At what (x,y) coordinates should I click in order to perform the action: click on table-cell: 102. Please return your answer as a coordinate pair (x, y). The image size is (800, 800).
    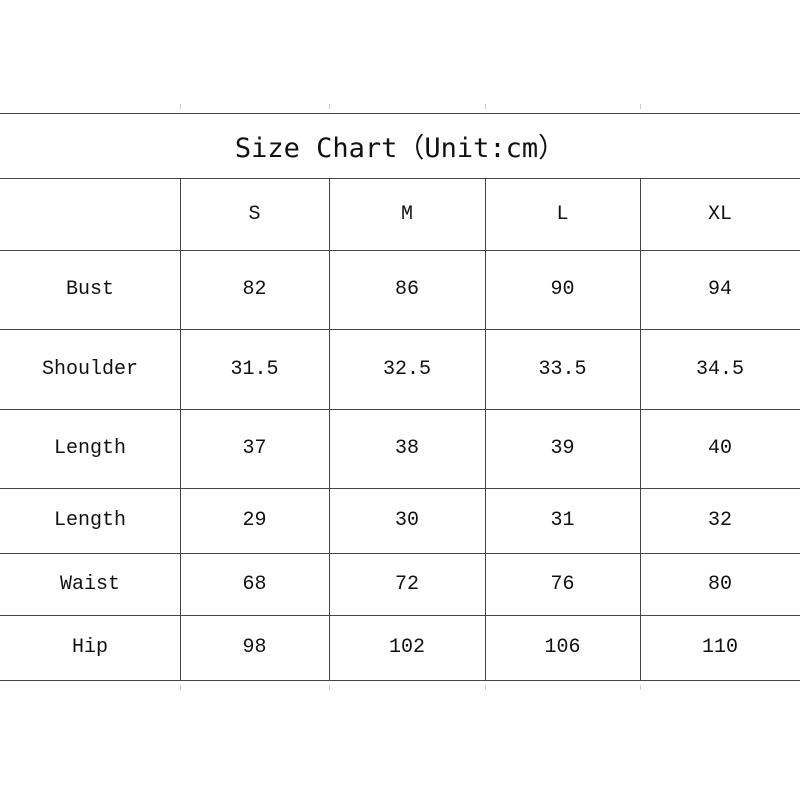
    Looking at the image, I should click on (406, 647).